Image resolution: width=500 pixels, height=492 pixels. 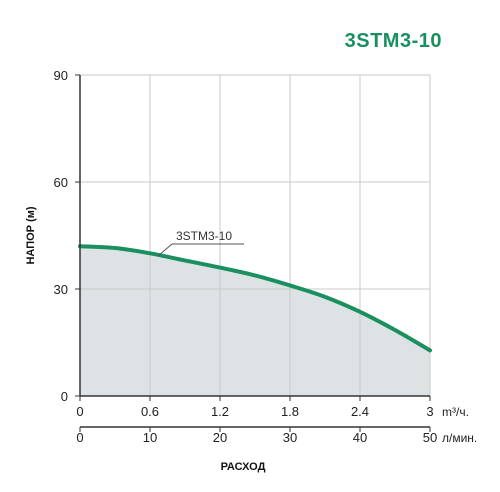 I want to click on x-tick-label: 1.8, so click(x=290, y=411).